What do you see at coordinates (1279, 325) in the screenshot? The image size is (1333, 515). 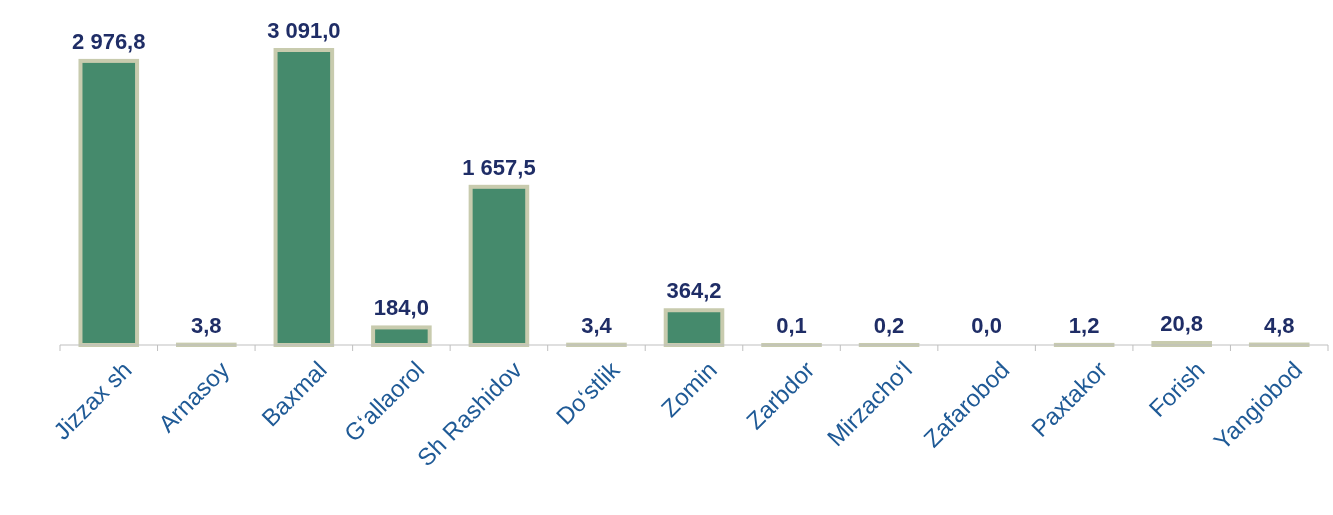 I see `data-label: 4,8` at bounding box center [1279, 325].